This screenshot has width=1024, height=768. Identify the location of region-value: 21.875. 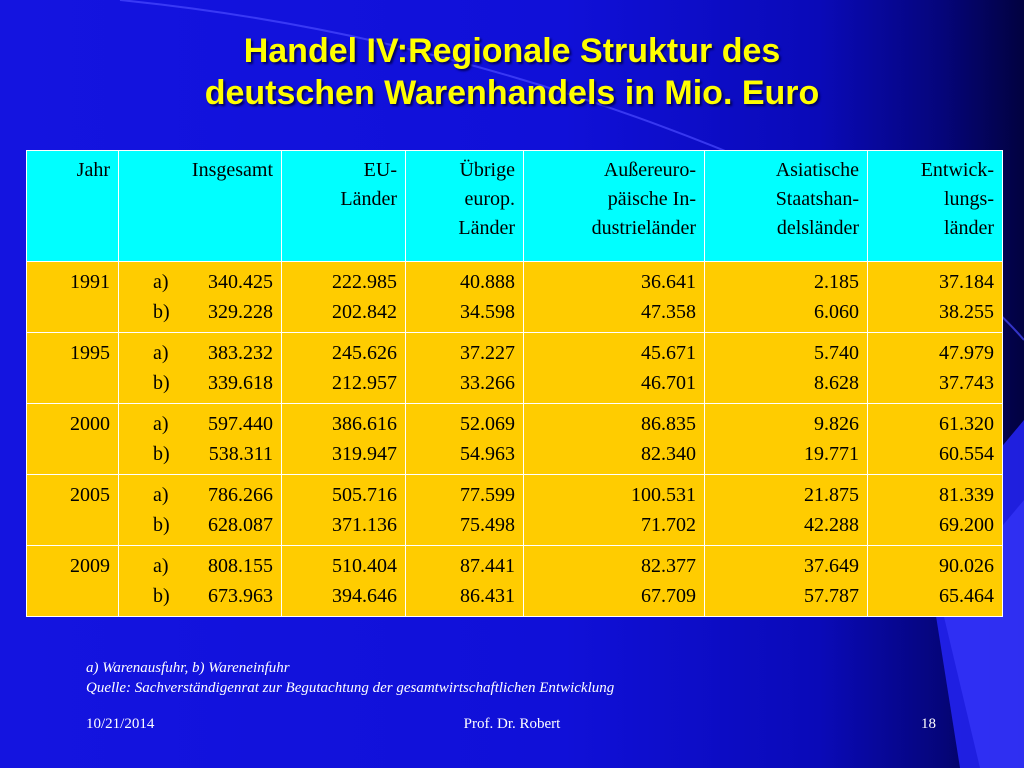
(831, 495).